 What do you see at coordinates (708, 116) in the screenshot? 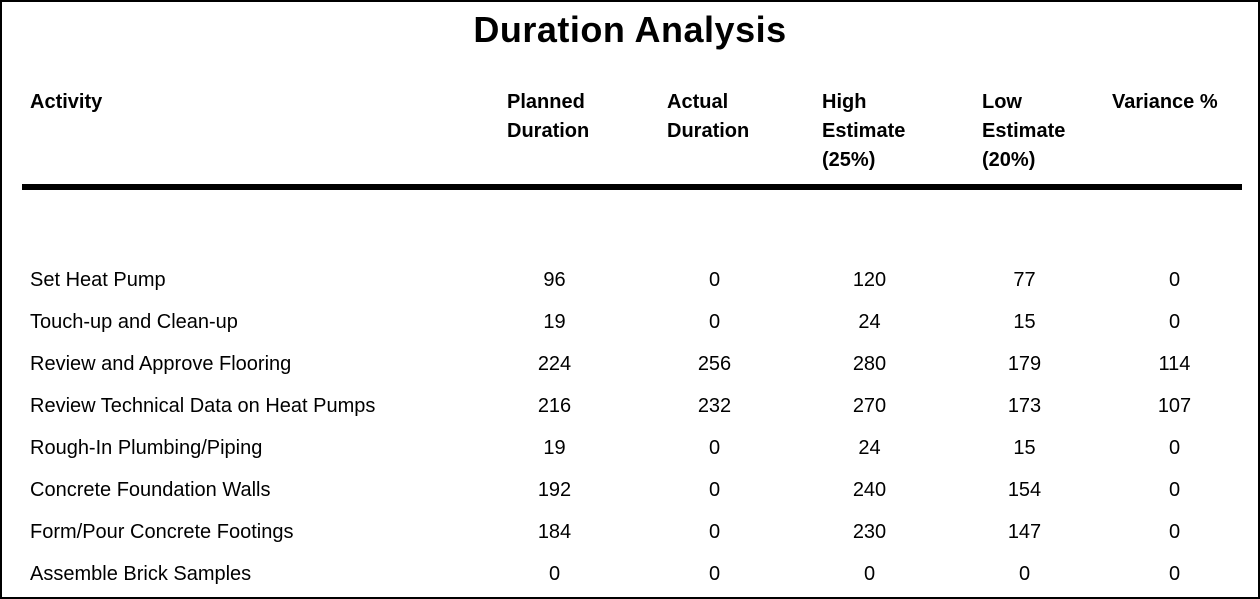
I see `column-header-actual-duration: Actual Duration` at bounding box center [708, 116].